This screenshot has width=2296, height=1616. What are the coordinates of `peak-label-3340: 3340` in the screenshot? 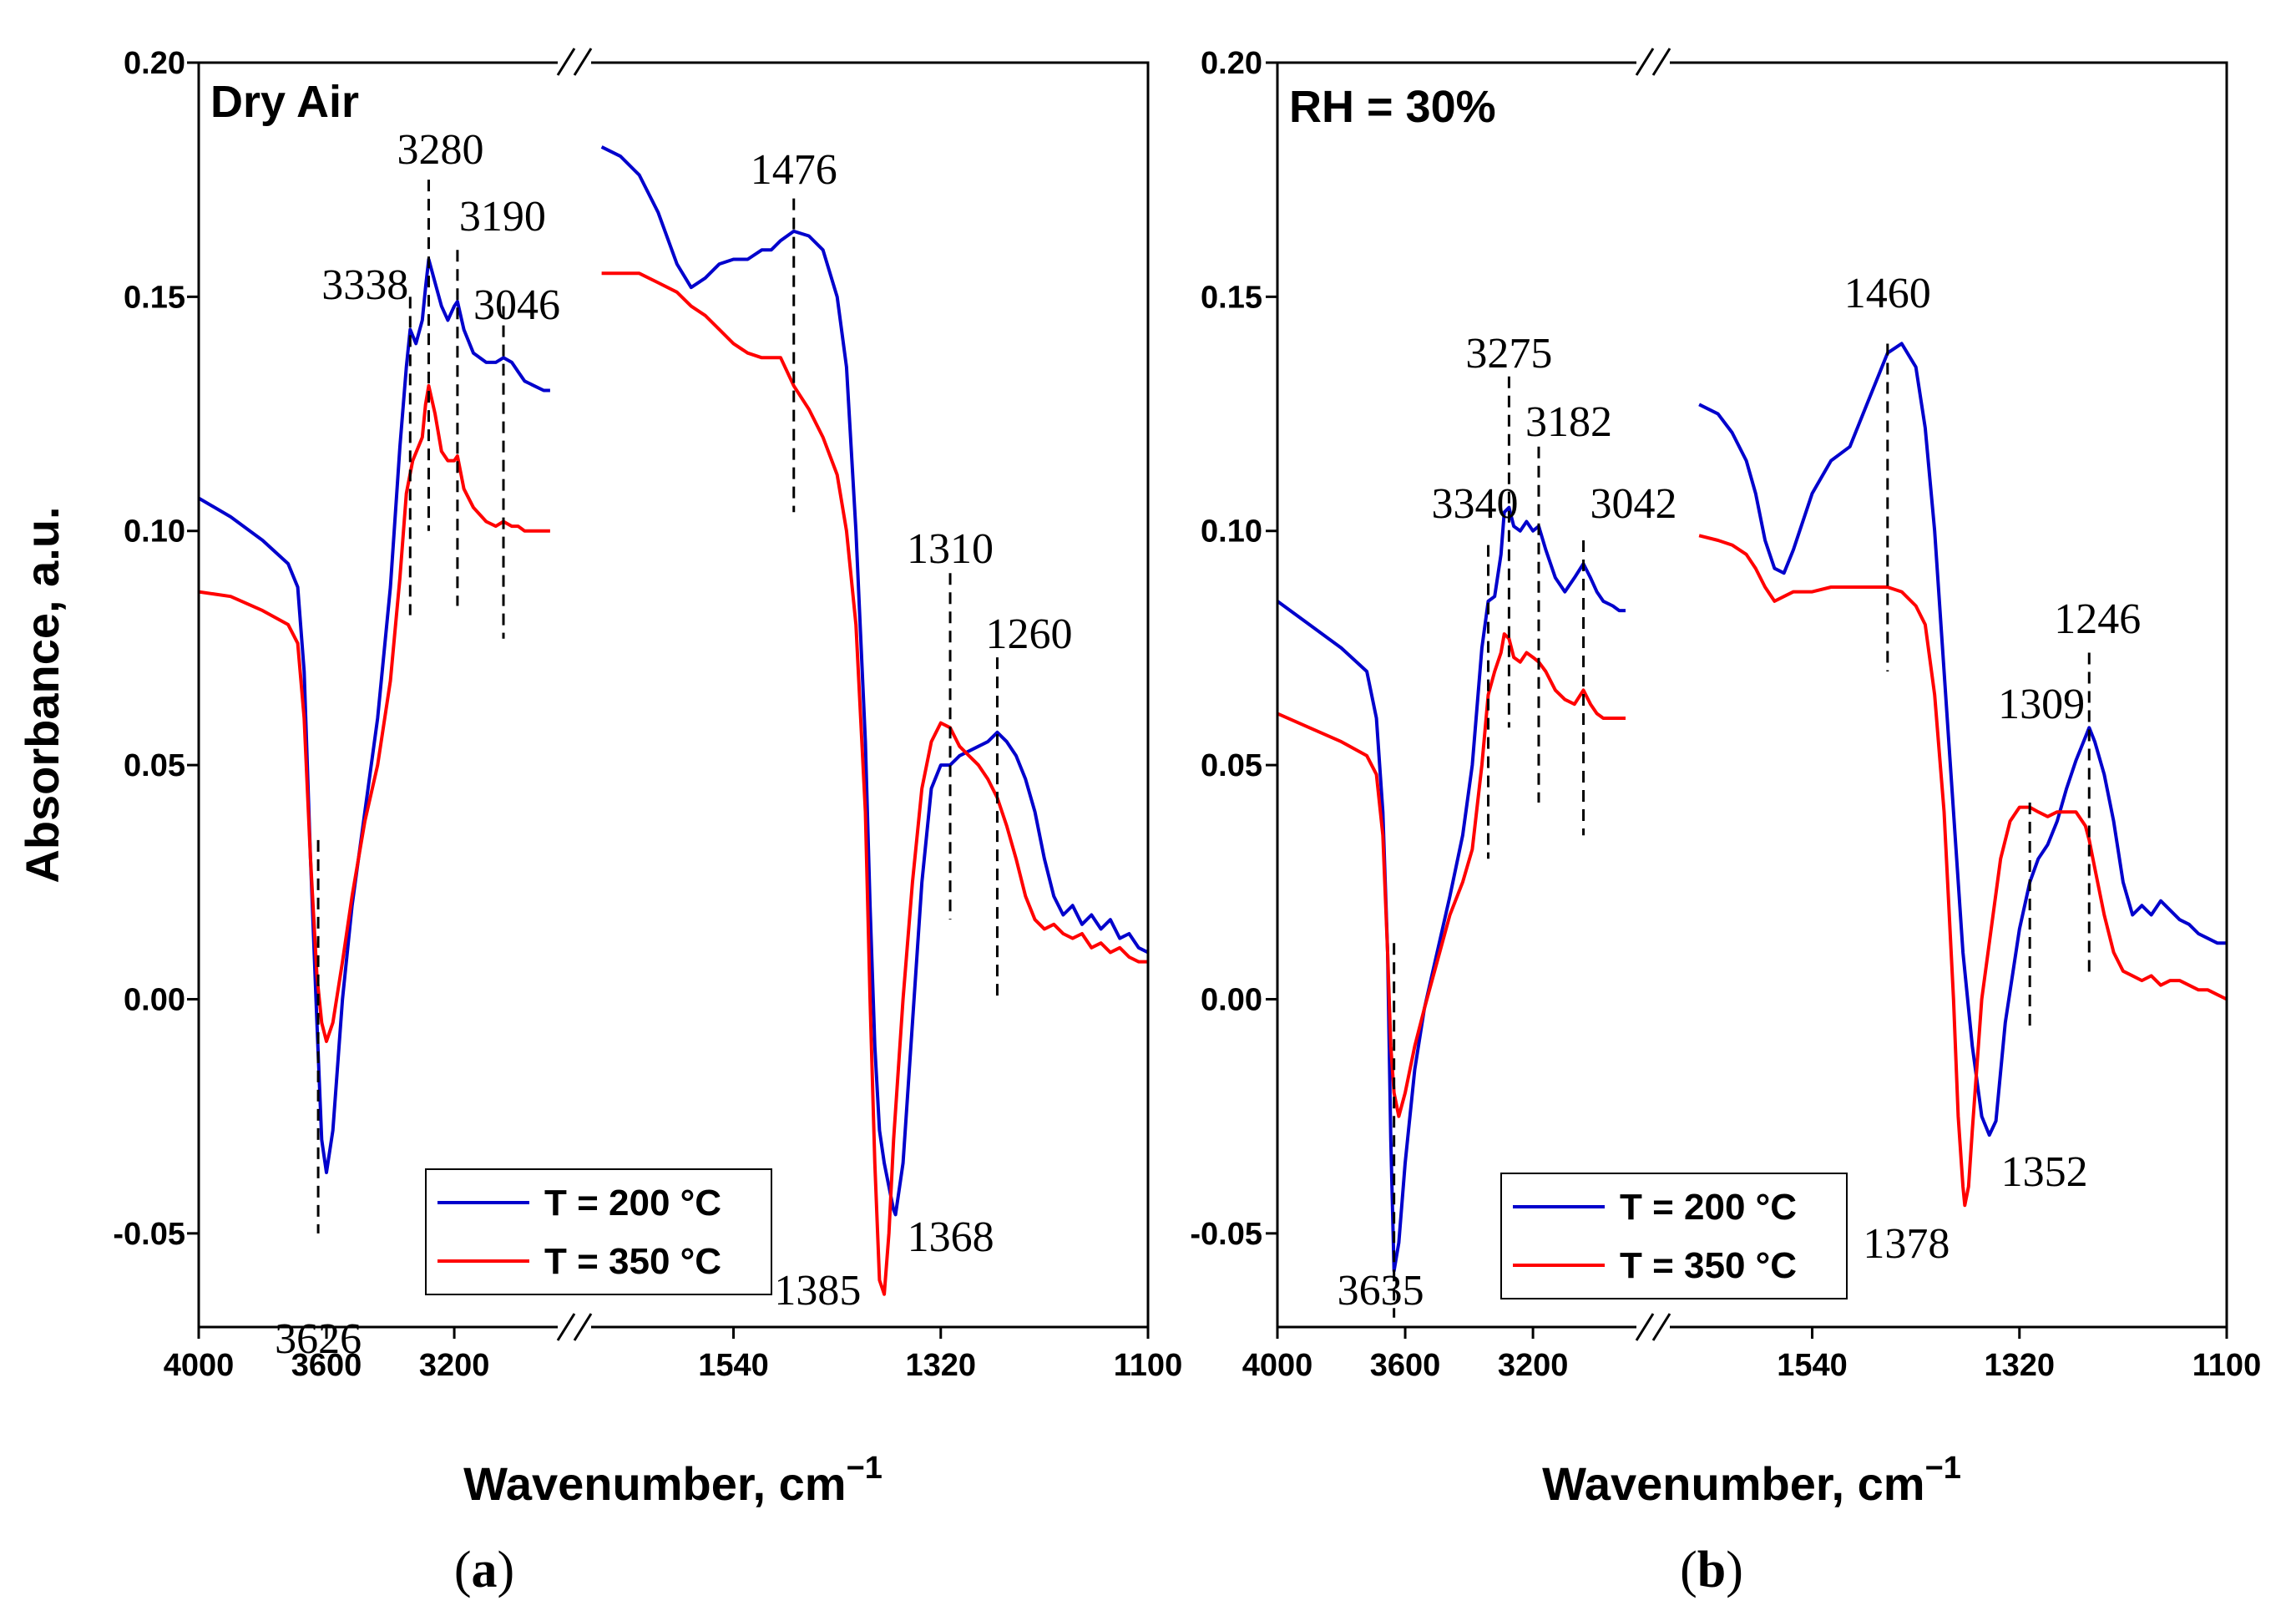 It's located at (1475, 504).